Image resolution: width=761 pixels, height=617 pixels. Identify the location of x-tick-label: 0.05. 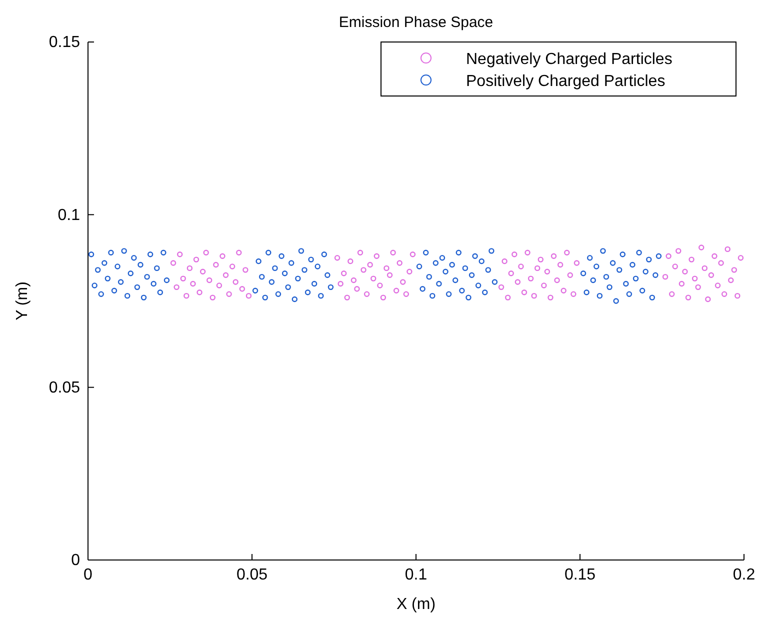
(252, 575).